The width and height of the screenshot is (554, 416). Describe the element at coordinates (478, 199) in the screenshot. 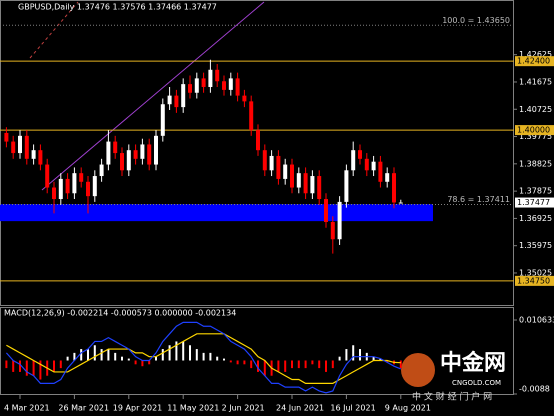

I see `fib-label: 78.6 = 1.37411` at that location.